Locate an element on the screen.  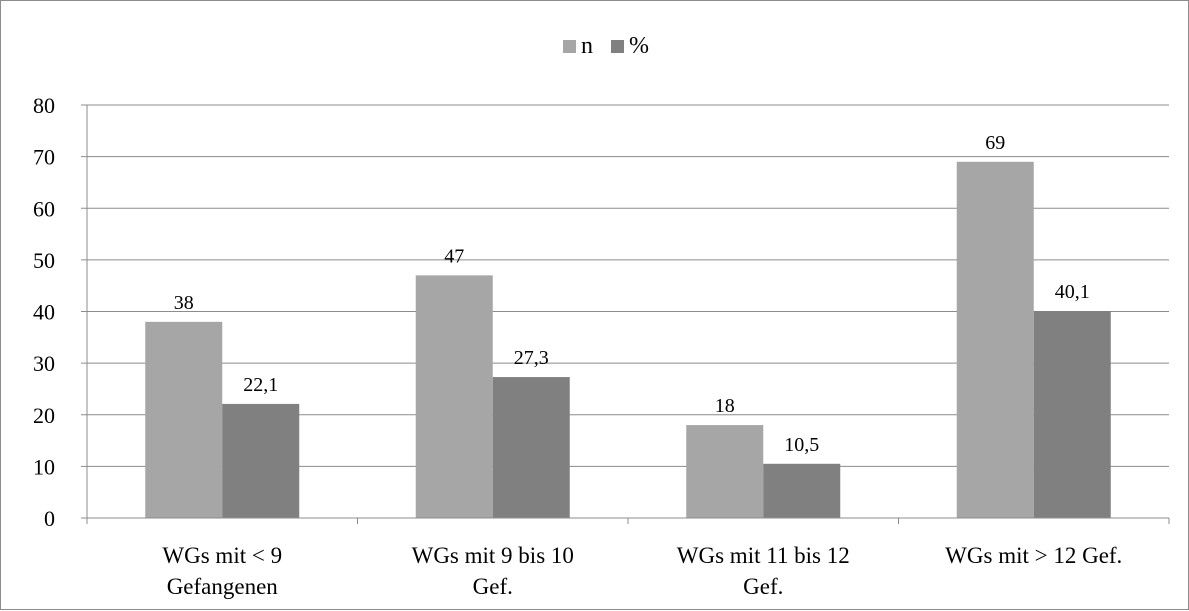
y-tick-label: 40 is located at coordinates (44, 312).